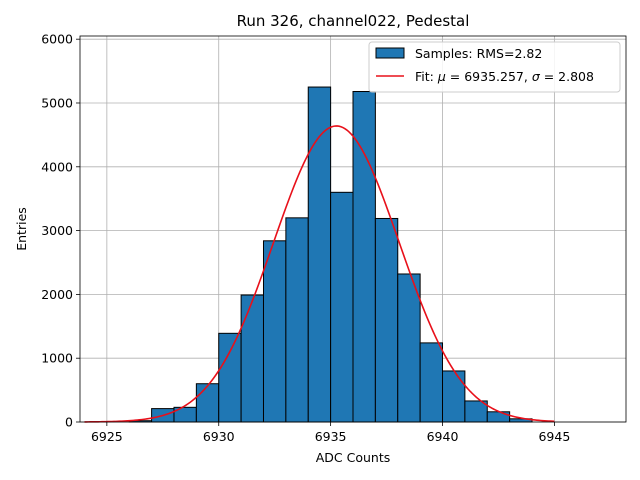 The width and height of the screenshot is (640, 480). I want to click on legend-fit-mu-value: = 6935.257,, so click(489, 76).